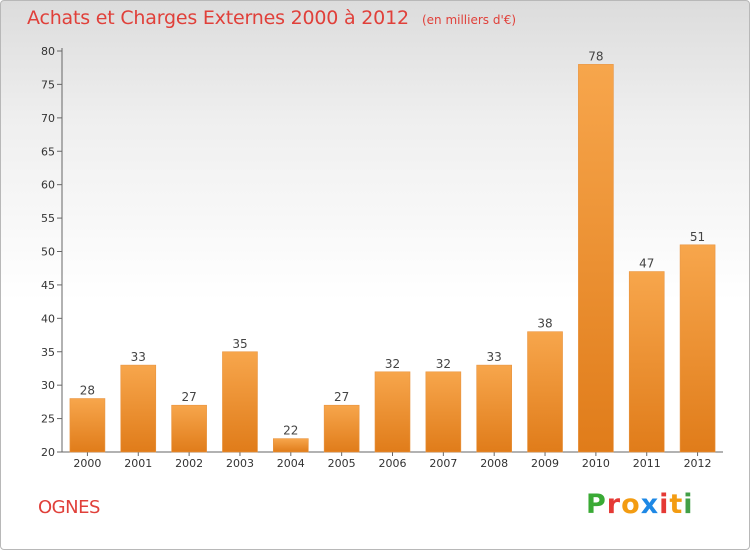 This screenshot has height=550, width=750. Describe the element at coordinates (596, 463) in the screenshot. I see `x-tick-label: 2010` at that location.